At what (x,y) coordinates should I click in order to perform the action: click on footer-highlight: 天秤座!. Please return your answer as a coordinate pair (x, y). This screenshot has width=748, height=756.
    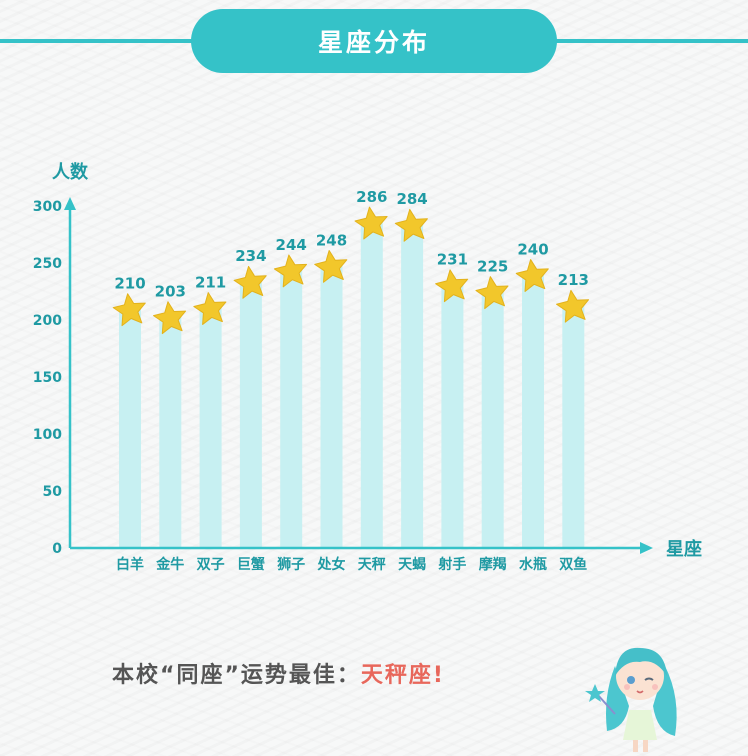
    Looking at the image, I should click on (402, 675).